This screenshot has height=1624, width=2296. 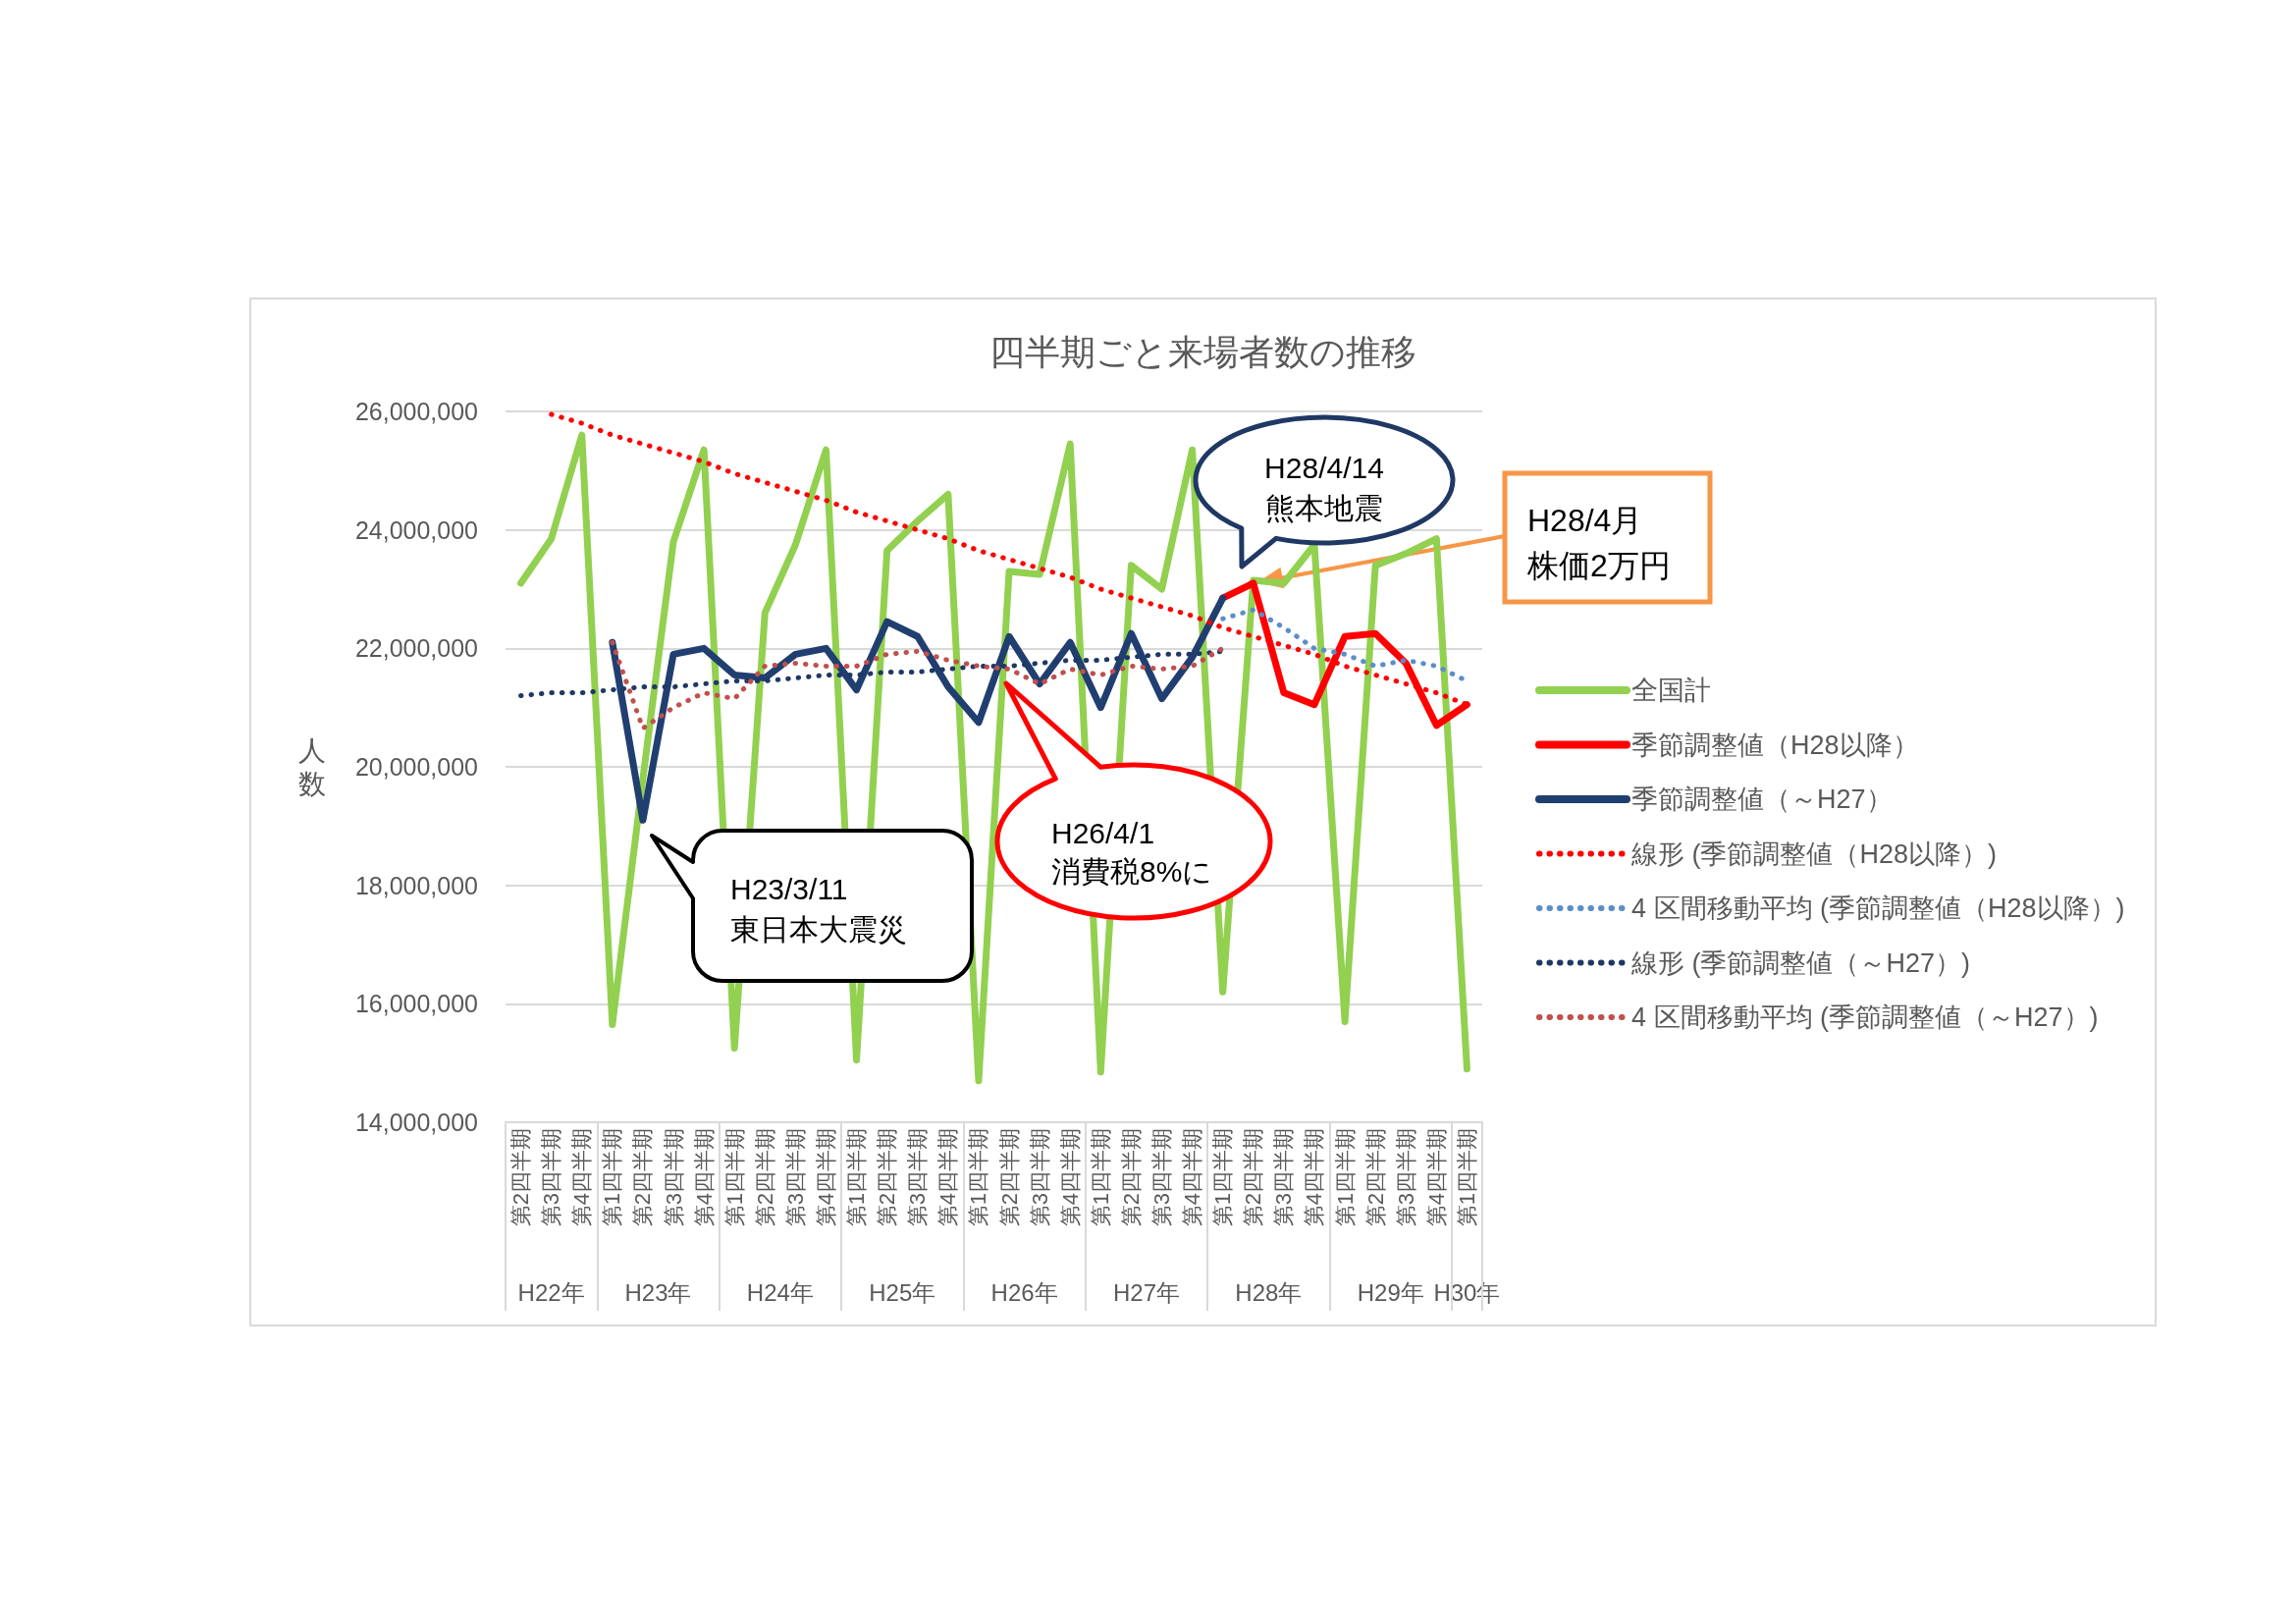 I want to click on y-tick-label: 20,000,000, so click(x=416, y=767).